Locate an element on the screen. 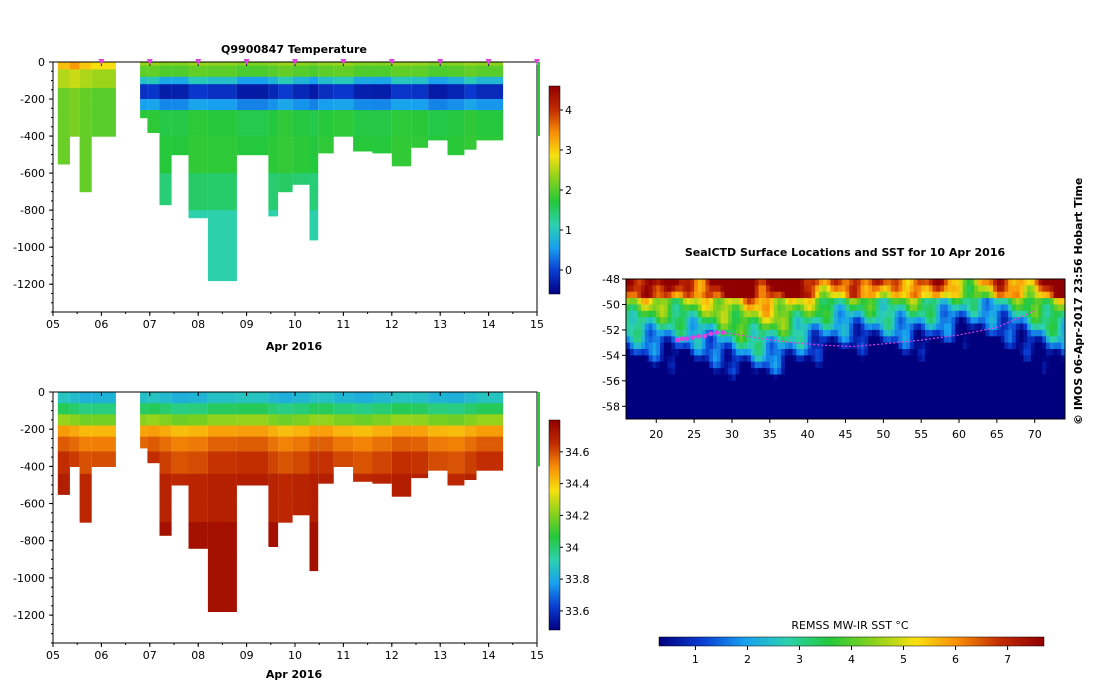 The width and height of the screenshot is (1099, 700). x-tick-label: 09 is located at coordinates (247, 655).